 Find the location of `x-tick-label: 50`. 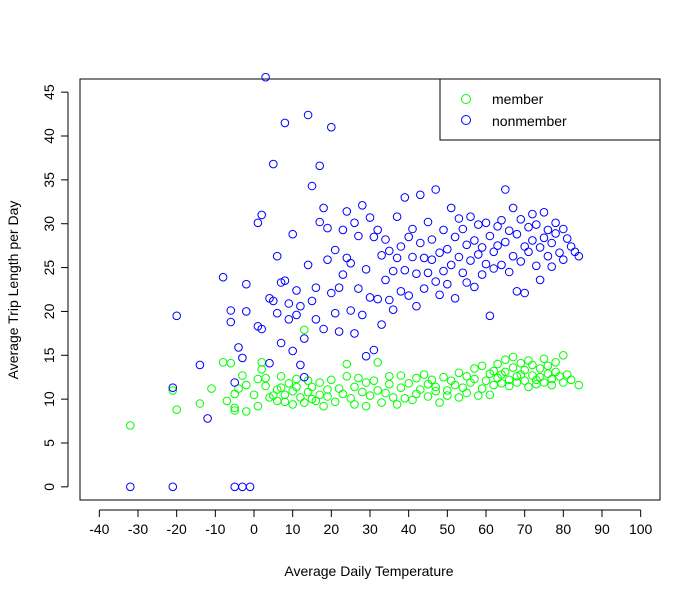

x-tick-label: 50 is located at coordinates (448, 529).